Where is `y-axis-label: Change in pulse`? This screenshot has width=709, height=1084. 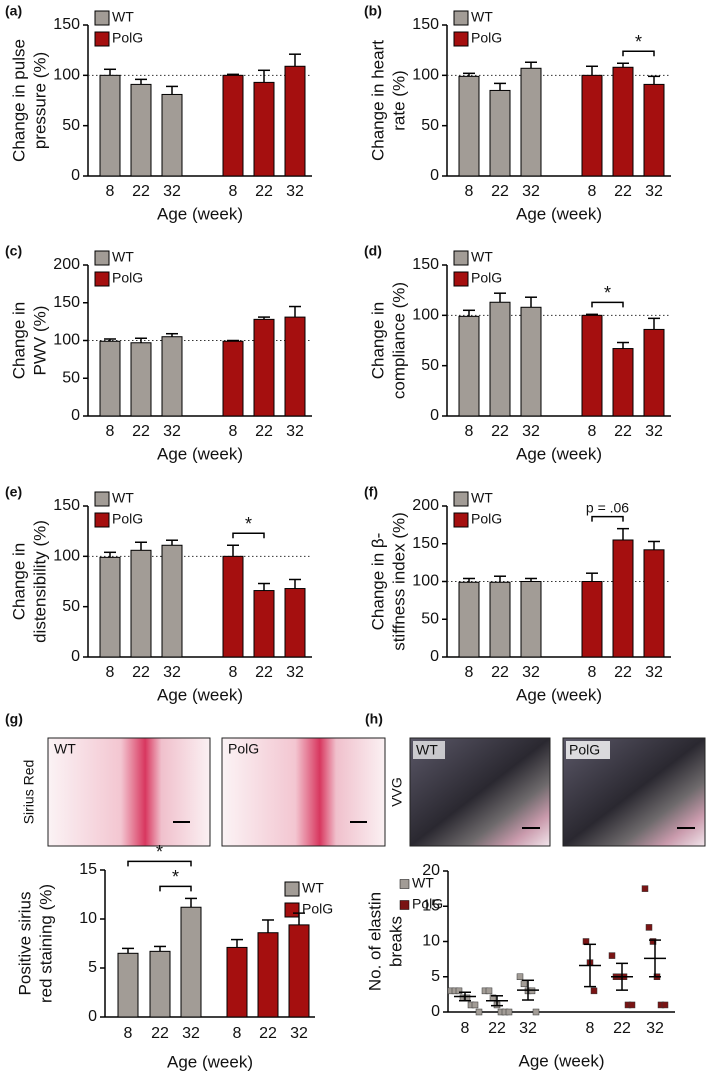 y-axis-label: Change in pulse is located at coordinates (18, 100).